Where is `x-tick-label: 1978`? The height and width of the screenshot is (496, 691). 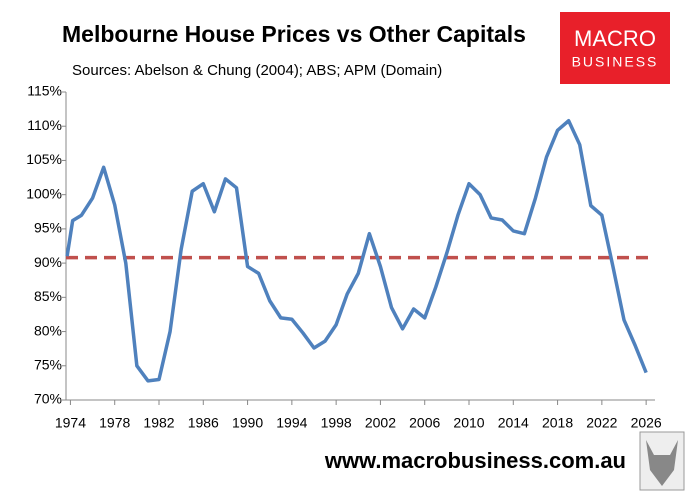
x-tick-label: 1978 is located at coordinates (114, 423).